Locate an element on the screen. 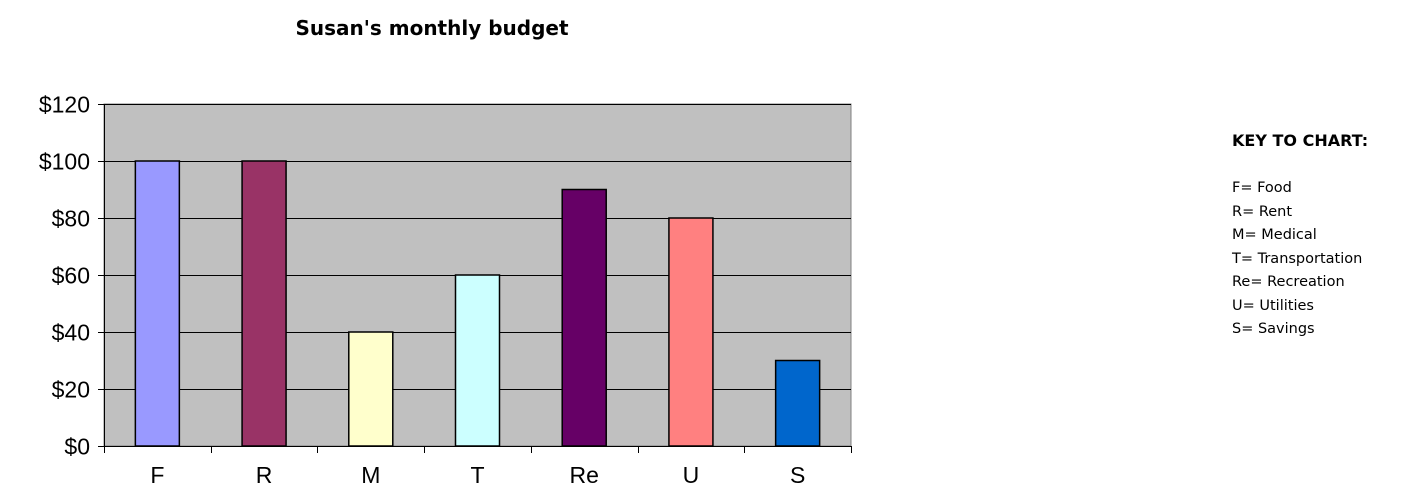  bar-f is located at coordinates (157, 303).